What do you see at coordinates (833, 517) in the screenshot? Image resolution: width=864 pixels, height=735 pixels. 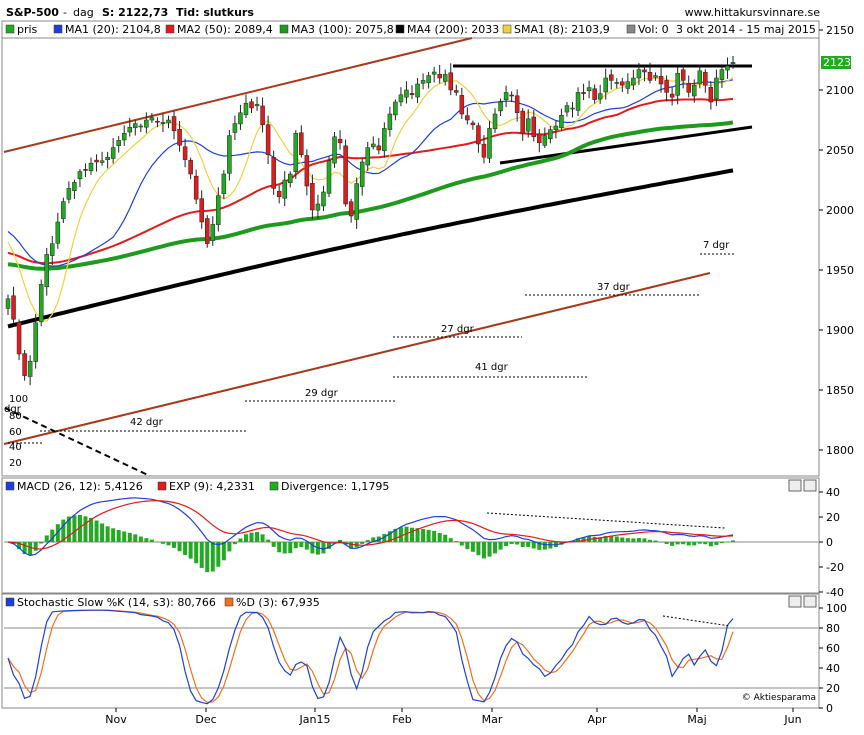 I see `macd-tick-label: 20` at bounding box center [833, 517].